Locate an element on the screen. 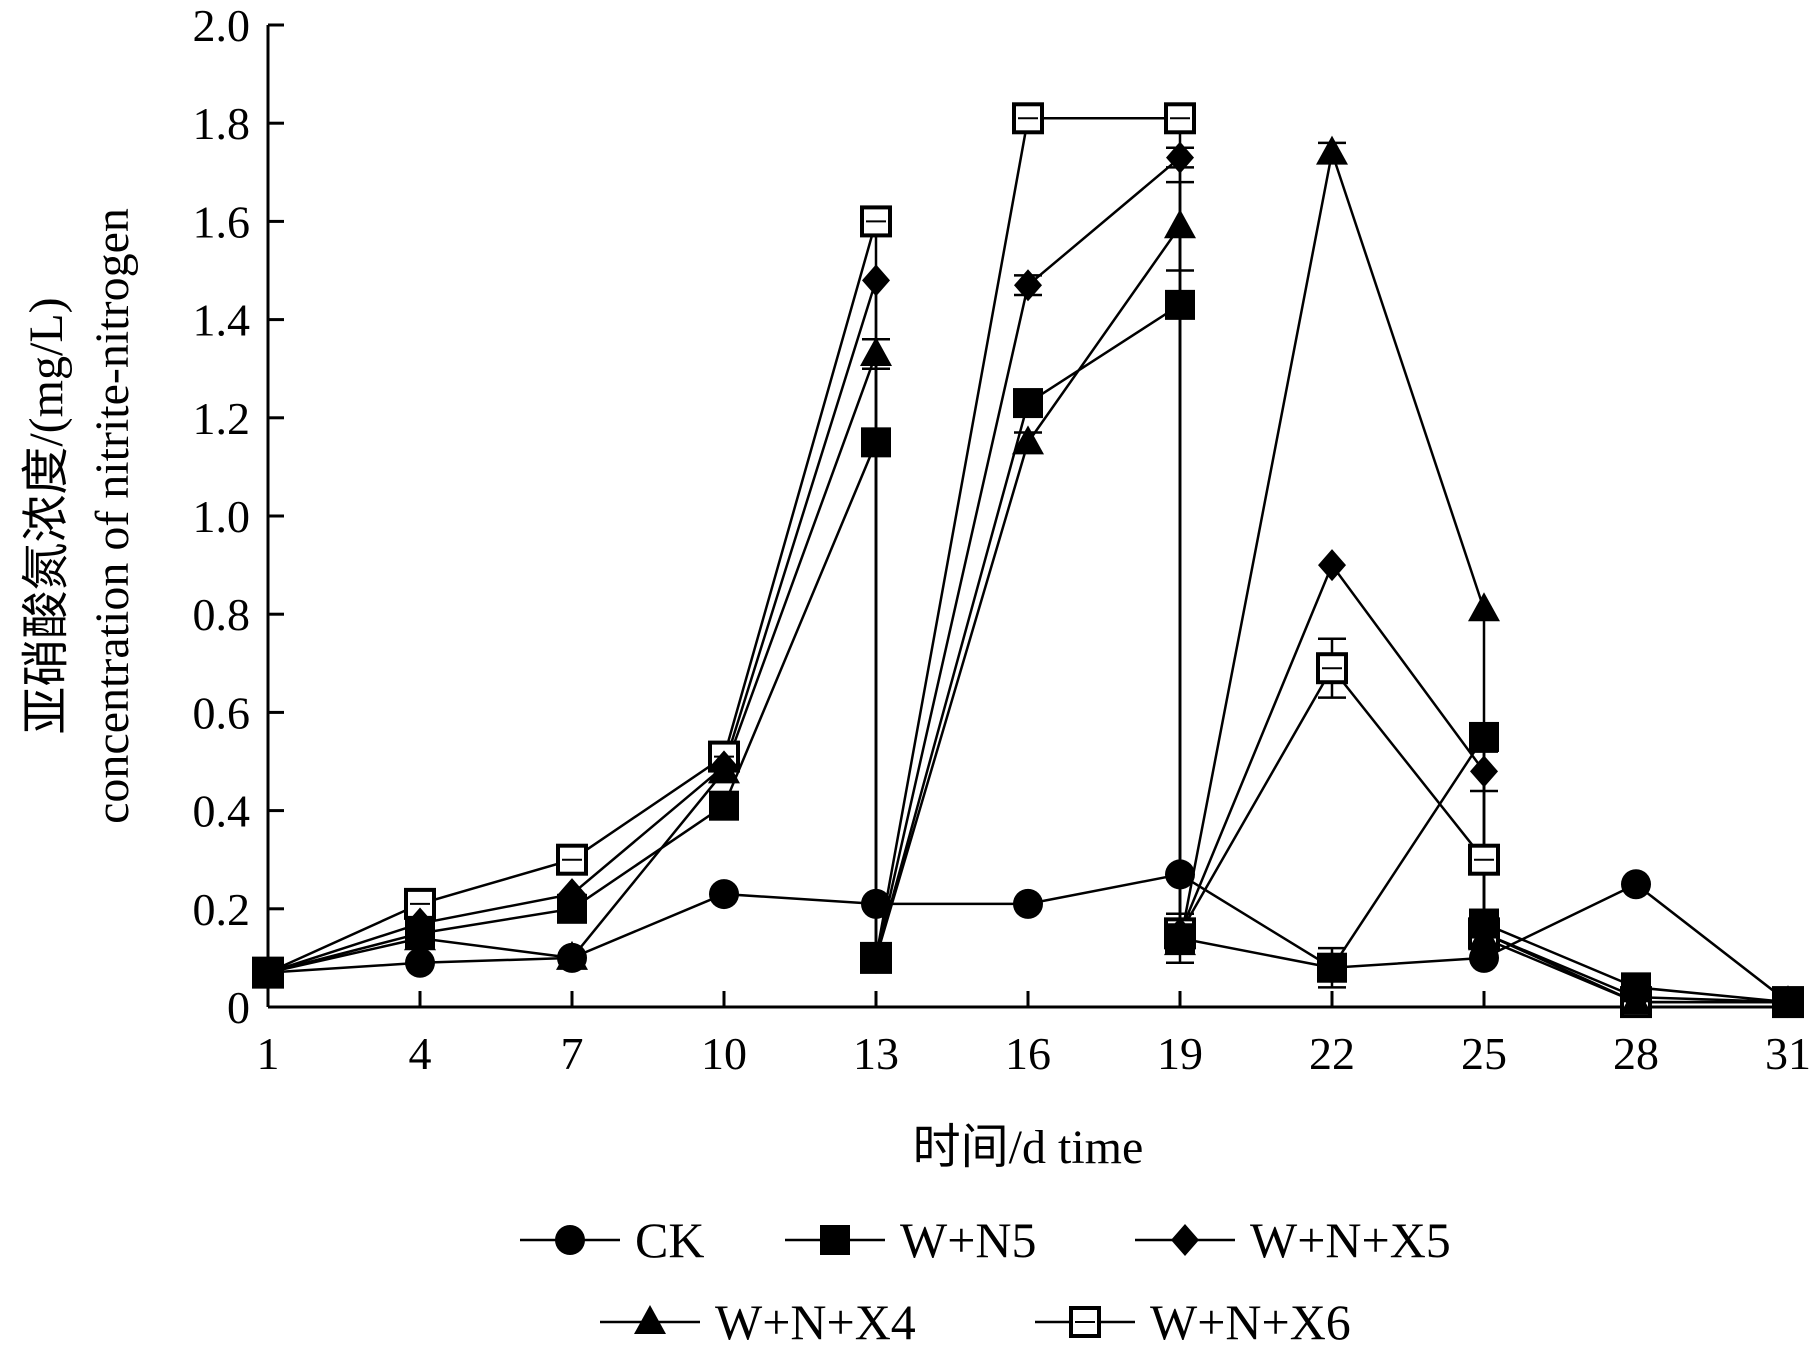  x-ticks: 1 4 7 10 13 16 19 22 25 28 31 is located at coordinates (1034, 1035).